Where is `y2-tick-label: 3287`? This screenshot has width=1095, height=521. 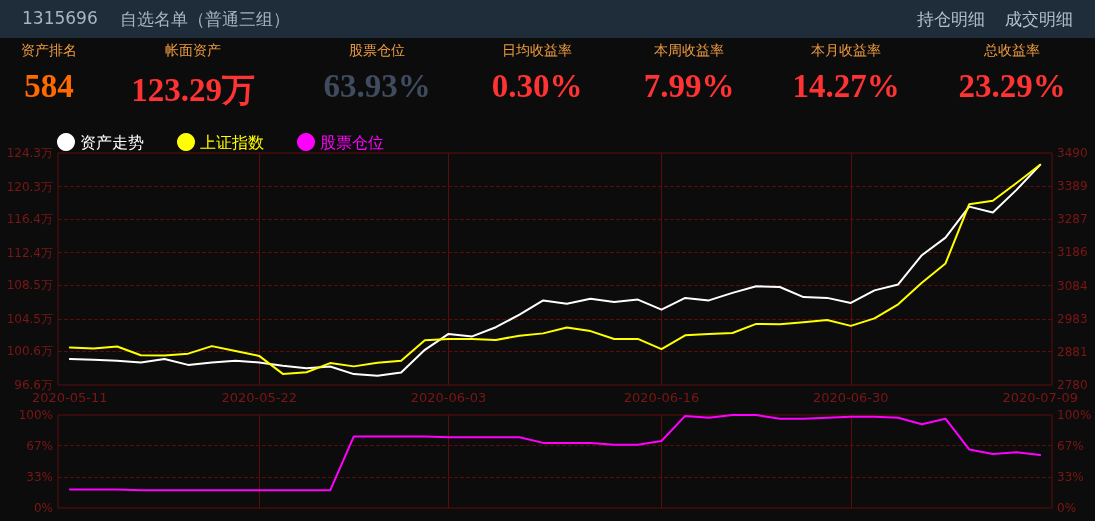 y2-tick-label: 3287 is located at coordinates (1072, 219).